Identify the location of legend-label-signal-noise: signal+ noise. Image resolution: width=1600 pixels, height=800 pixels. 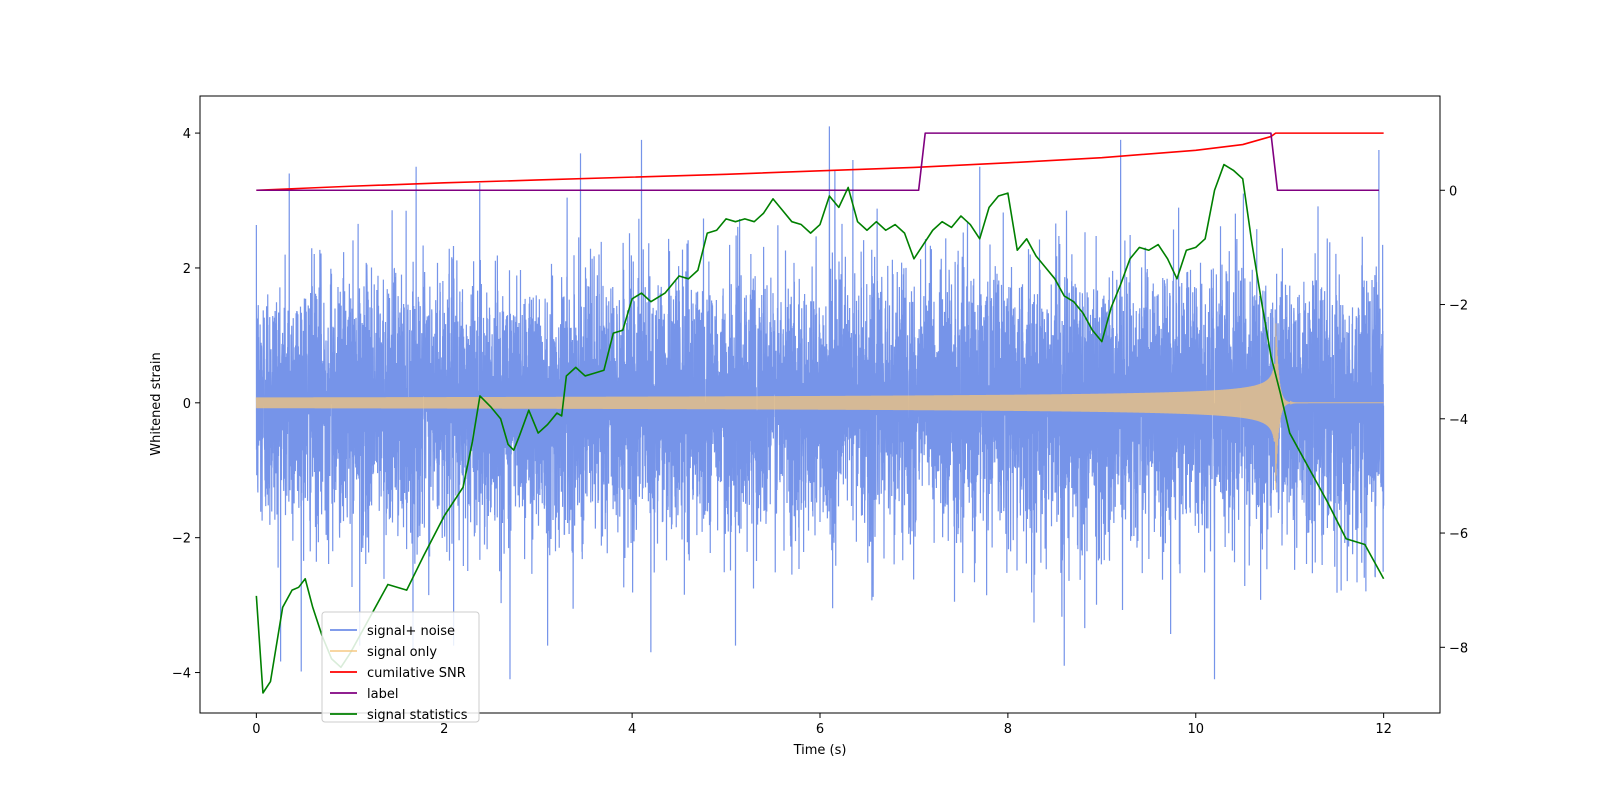
(411, 631).